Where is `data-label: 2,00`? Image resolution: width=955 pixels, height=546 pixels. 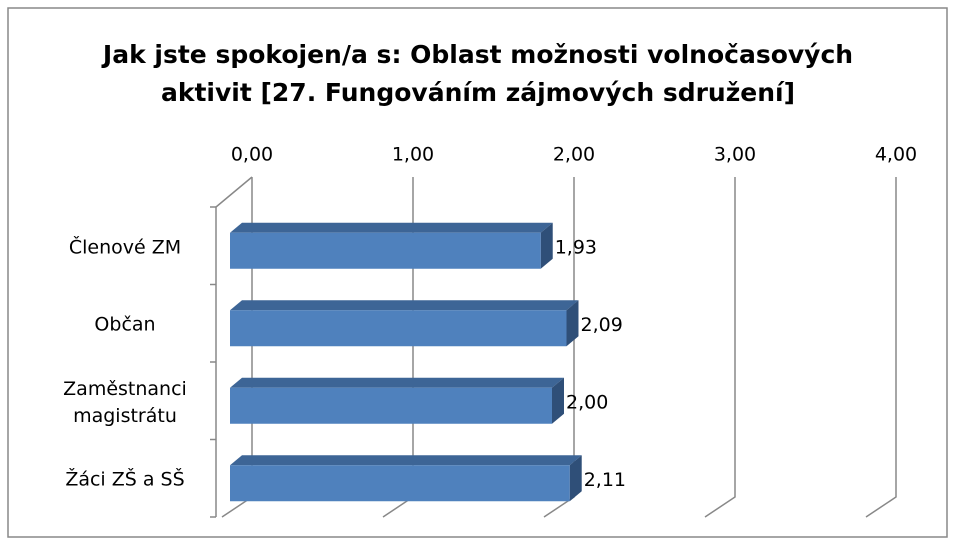 data-label: 2,00 is located at coordinates (587, 402).